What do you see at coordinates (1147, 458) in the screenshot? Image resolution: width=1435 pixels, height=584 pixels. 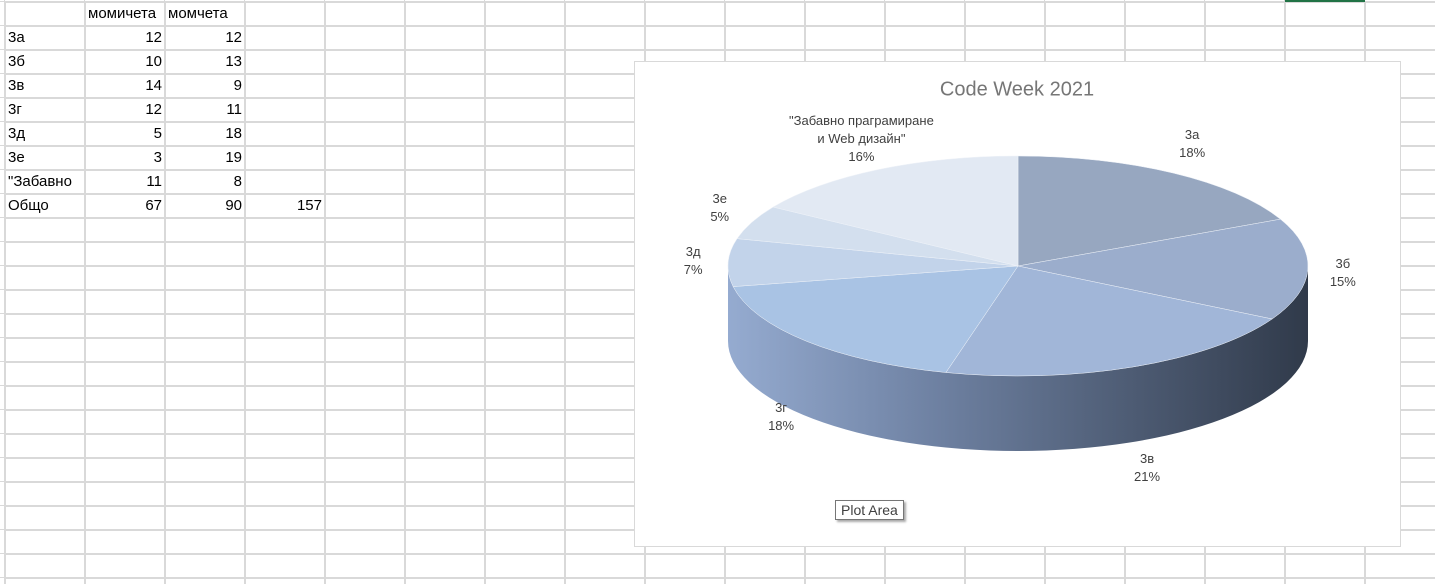 I see `data-label-category: 3в` at bounding box center [1147, 458].